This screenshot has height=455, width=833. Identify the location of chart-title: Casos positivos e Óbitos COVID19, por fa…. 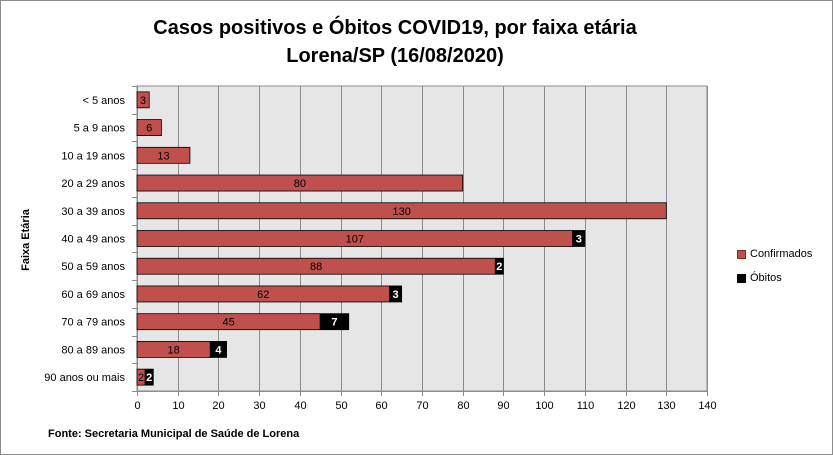
(395, 42).